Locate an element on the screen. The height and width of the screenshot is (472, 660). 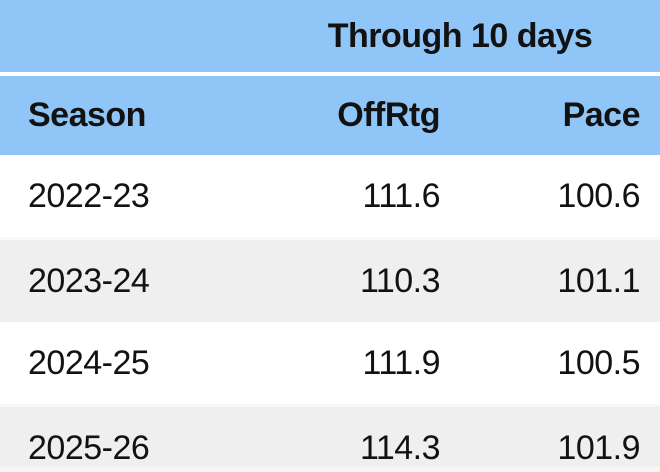
offrtg-cell: 111.6 is located at coordinates (350, 197).